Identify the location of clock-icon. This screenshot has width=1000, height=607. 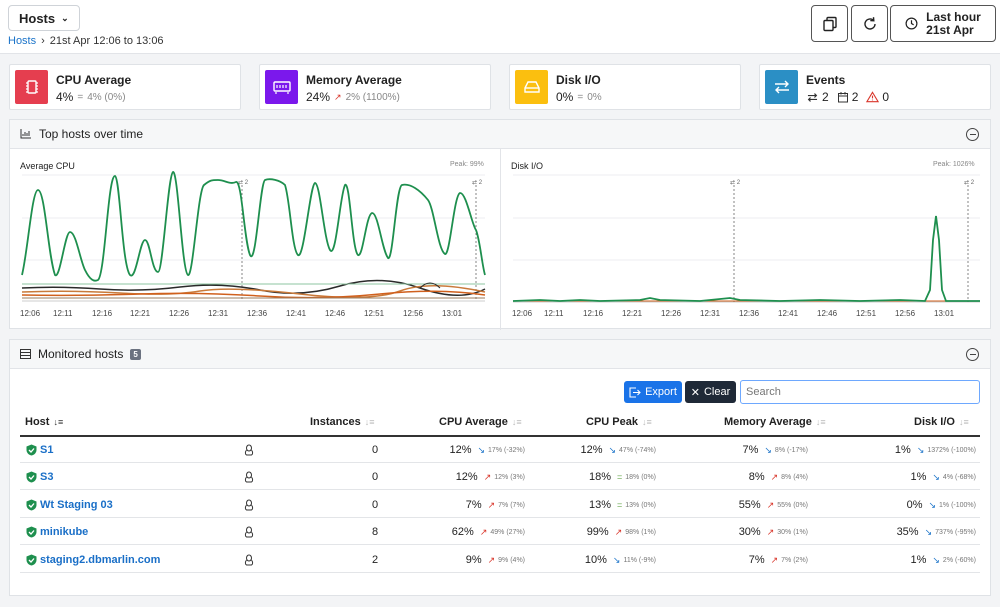
(911, 23).